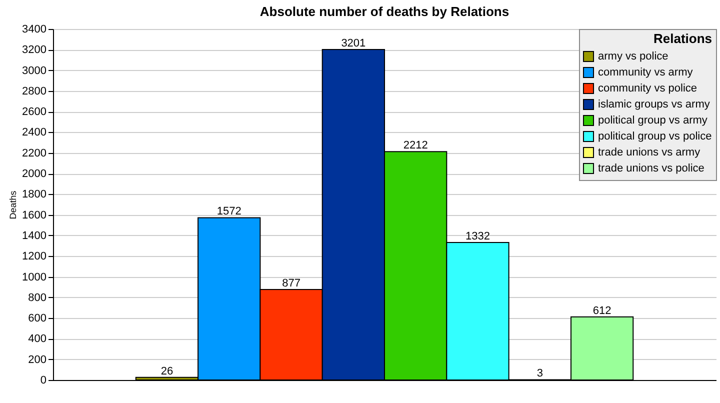 The image size is (720, 403). What do you see at coordinates (34, 70) in the screenshot?
I see `y-tick-label: 3000` at bounding box center [34, 70].